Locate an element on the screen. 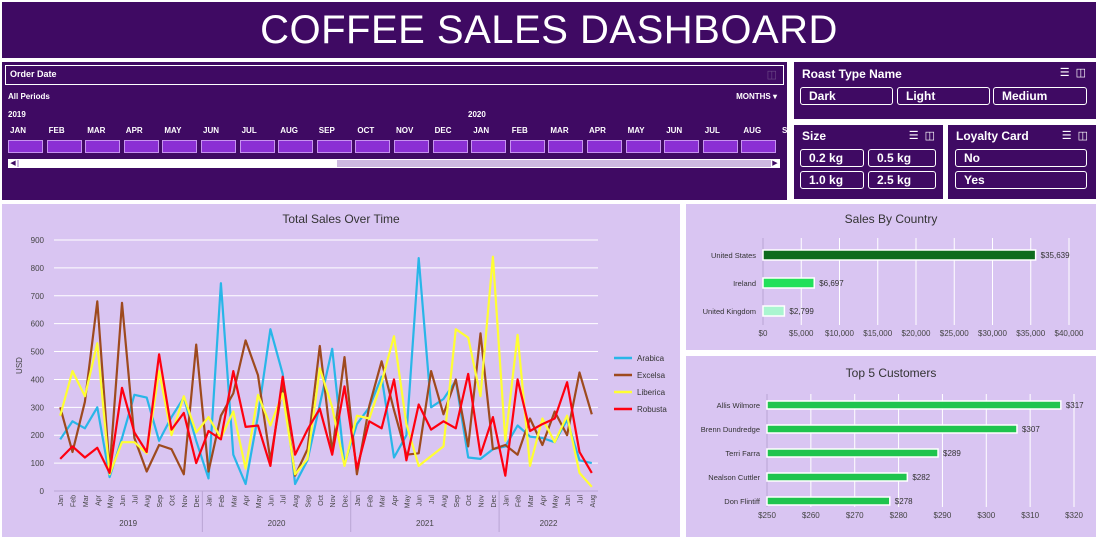 The image size is (1100, 537). data-label: $35,639 is located at coordinates (1055, 255).